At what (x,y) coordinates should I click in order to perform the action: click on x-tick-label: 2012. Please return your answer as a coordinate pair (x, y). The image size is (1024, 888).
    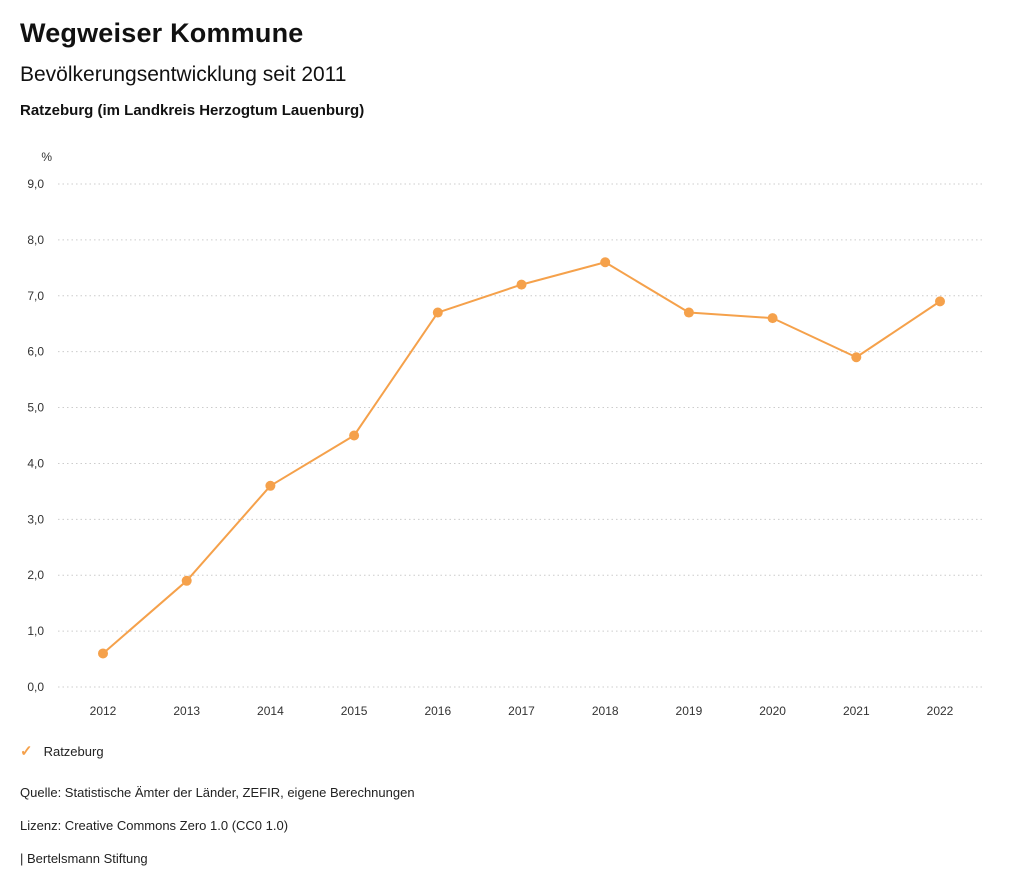
    Looking at the image, I should click on (103, 711).